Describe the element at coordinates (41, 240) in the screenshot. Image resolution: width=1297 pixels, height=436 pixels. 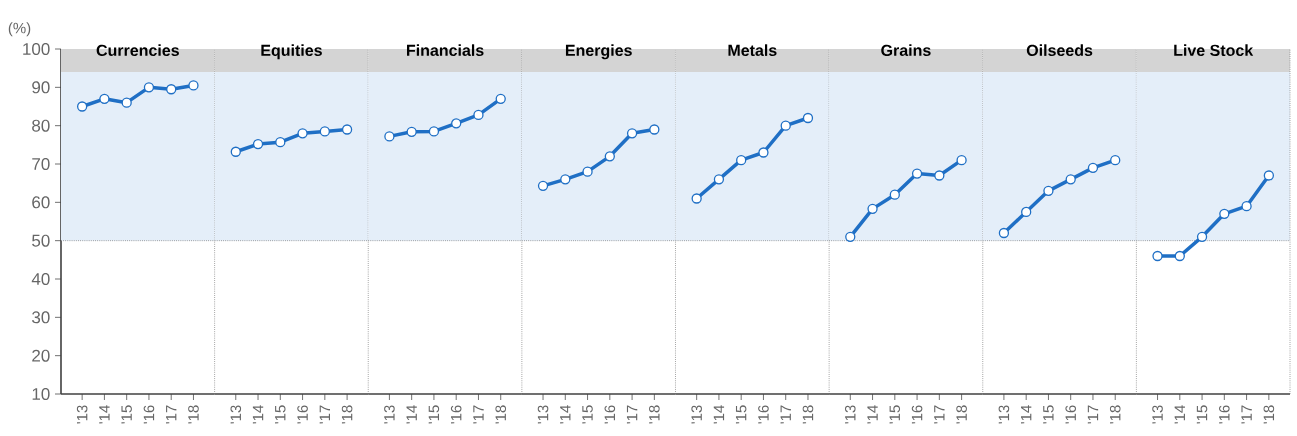
I see `y-tick-label: 50` at that location.